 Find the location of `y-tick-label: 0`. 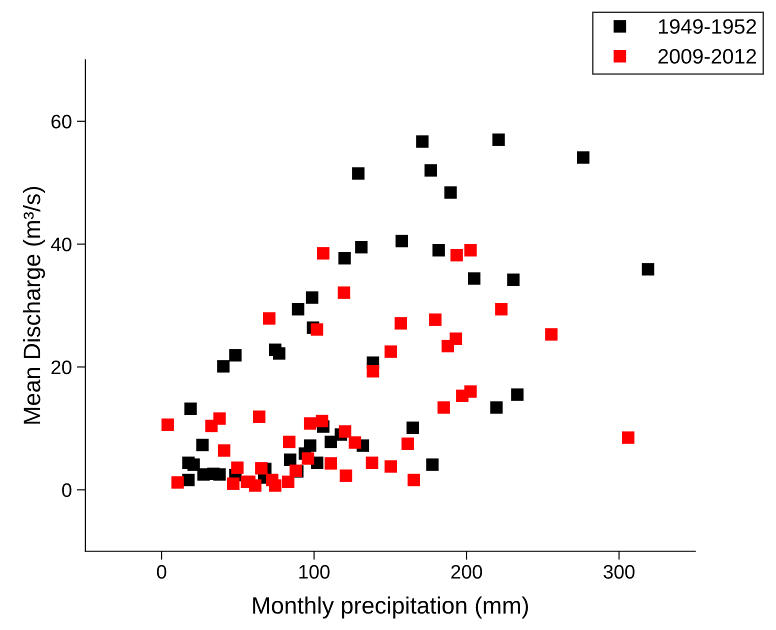

y-tick-label: 0 is located at coordinates (67, 490).